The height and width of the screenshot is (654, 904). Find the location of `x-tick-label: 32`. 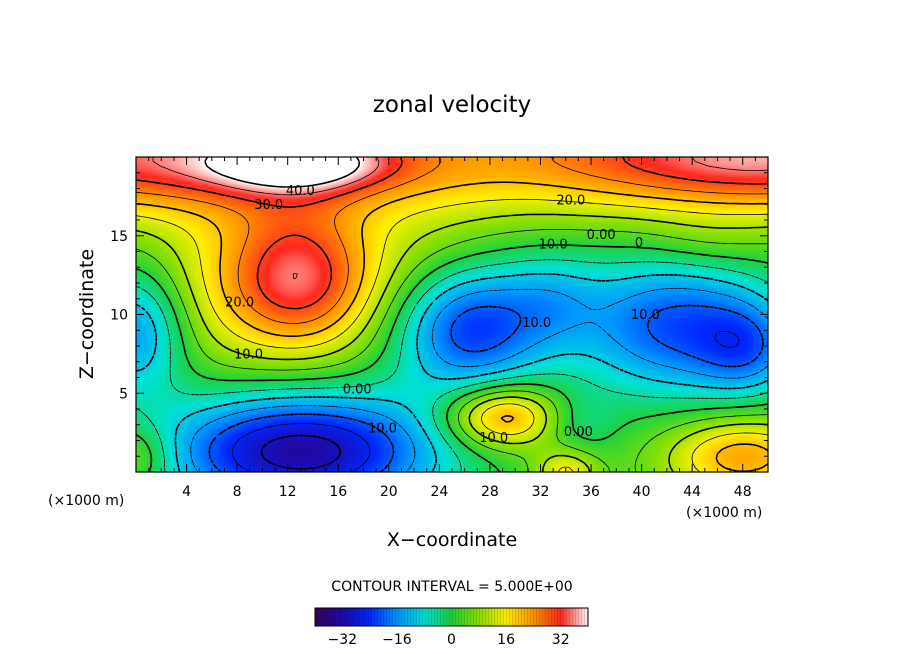

x-tick-label: 32 is located at coordinates (541, 492).